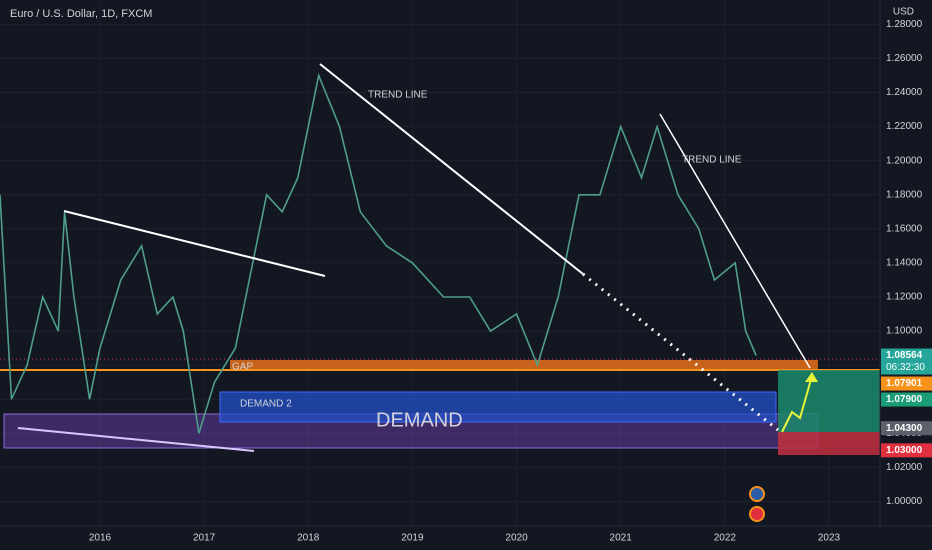 The image size is (932, 550). Describe the element at coordinates (904, 501) in the screenshot. I see `y-tick-label: 1.00000` at that location.